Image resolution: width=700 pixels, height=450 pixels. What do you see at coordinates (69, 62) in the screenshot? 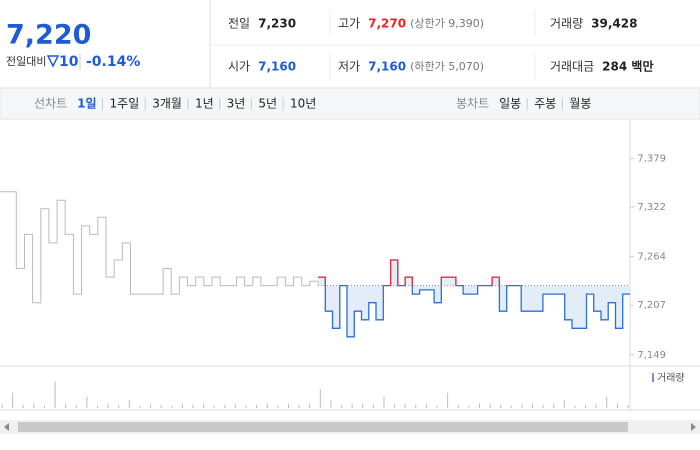
I see `change: 10` at bounding box center [69, 62].